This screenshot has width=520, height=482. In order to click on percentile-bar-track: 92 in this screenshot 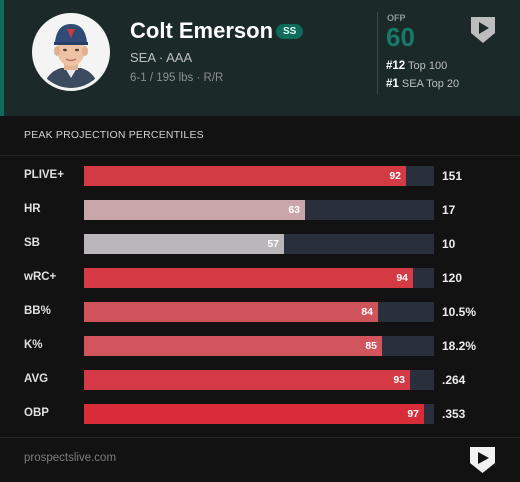, I will do `click(259, 176)`.